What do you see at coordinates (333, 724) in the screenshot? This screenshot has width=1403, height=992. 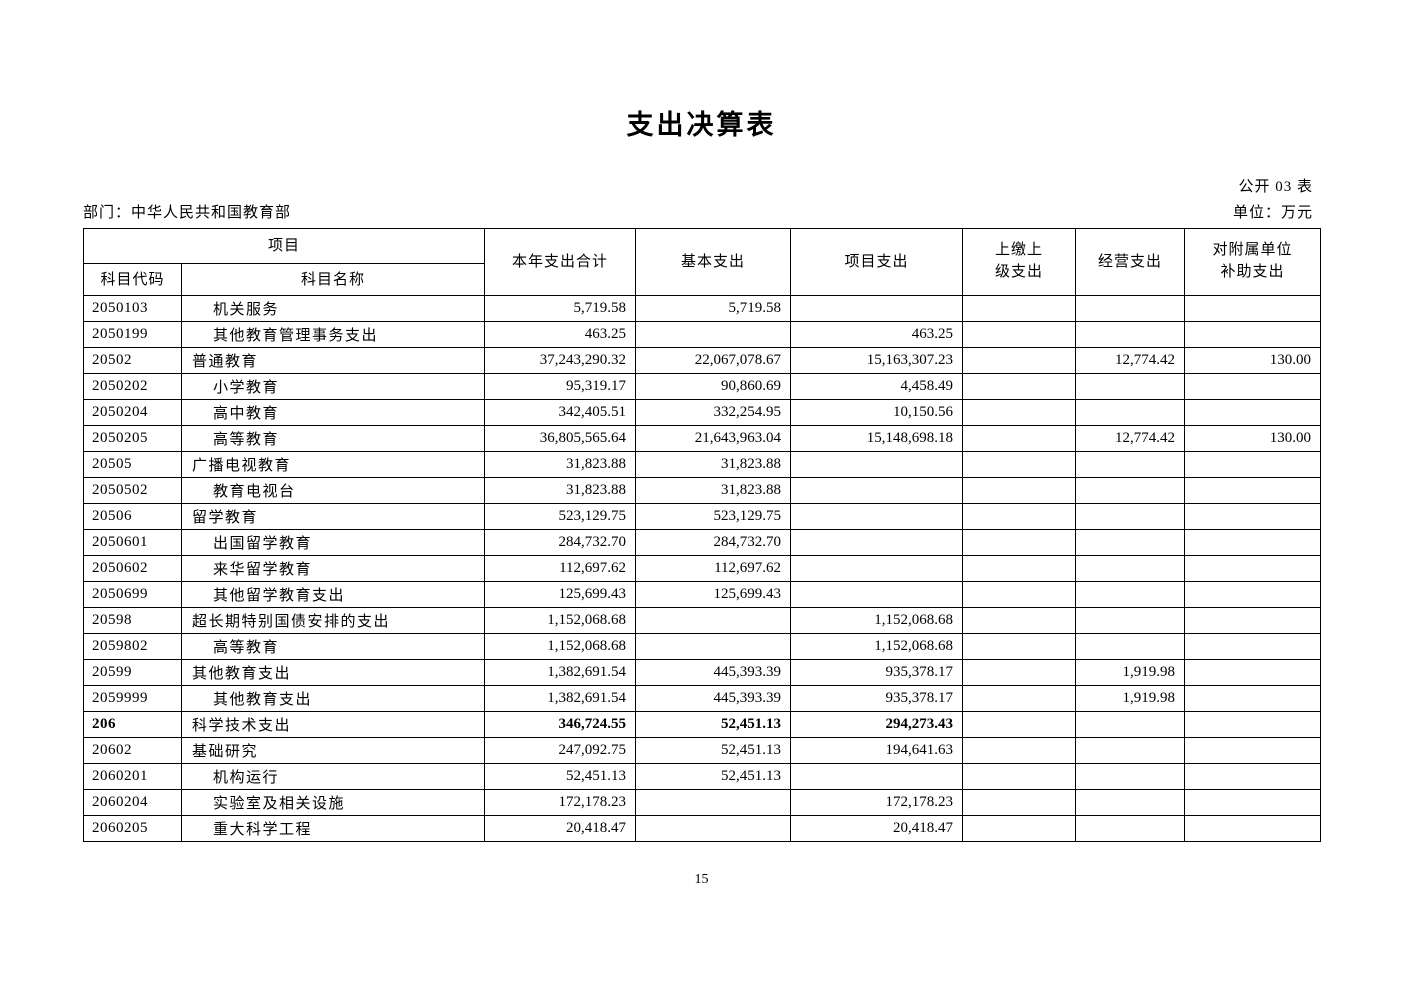 I see `subject-name-cell: 科学技术支出` at bounding box center [333, 724].